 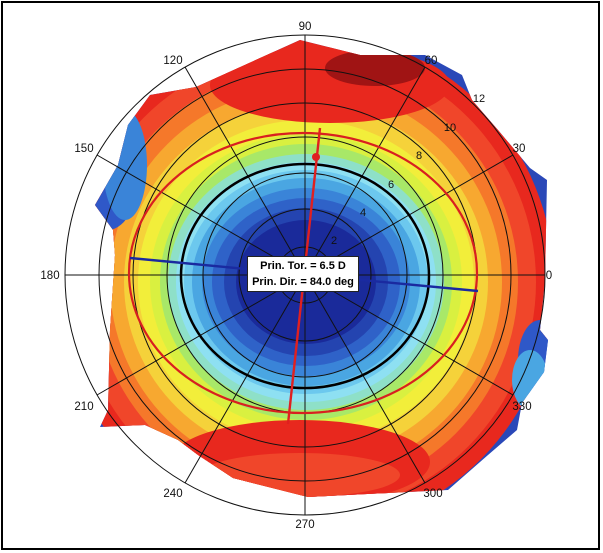 What do you see at coordinates (479, 99) in the screenshot?
I see `ring-label-12: 12` at bounding box center [479, 99].